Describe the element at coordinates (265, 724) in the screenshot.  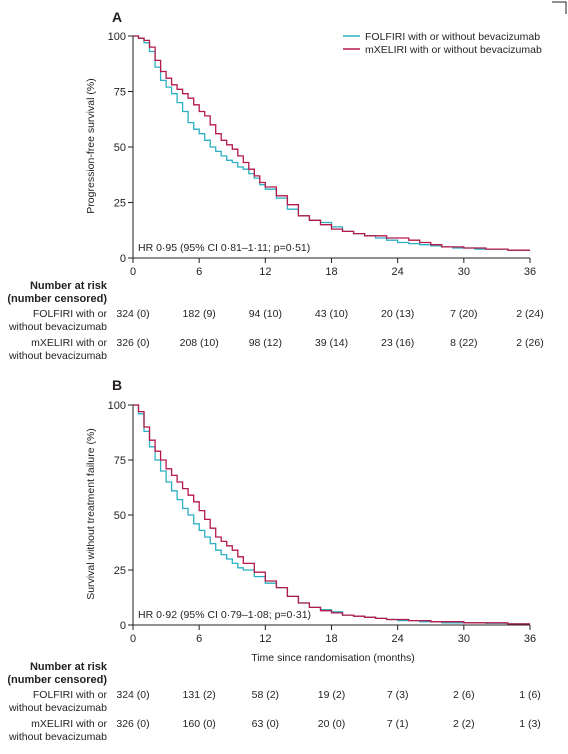
I see `risk-value: 63 (0)` at that location.